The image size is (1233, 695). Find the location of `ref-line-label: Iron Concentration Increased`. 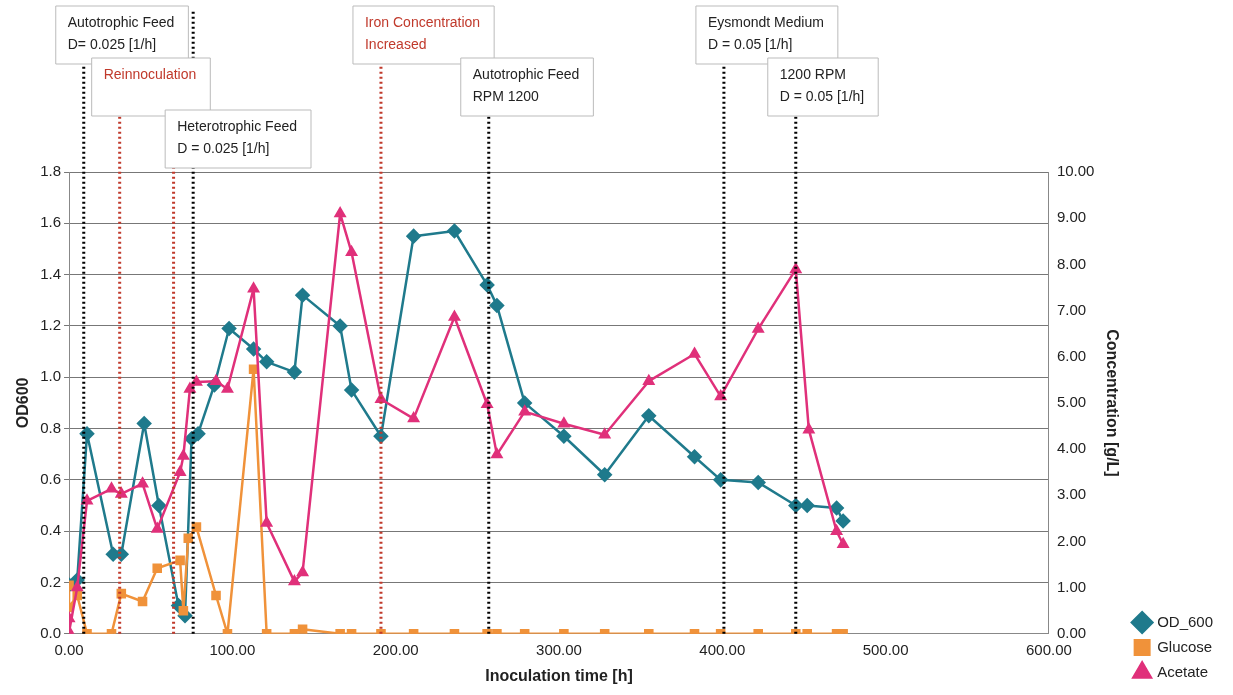

ref-line-label: Iron Concentration Increased is located at coordinates (422, 32).